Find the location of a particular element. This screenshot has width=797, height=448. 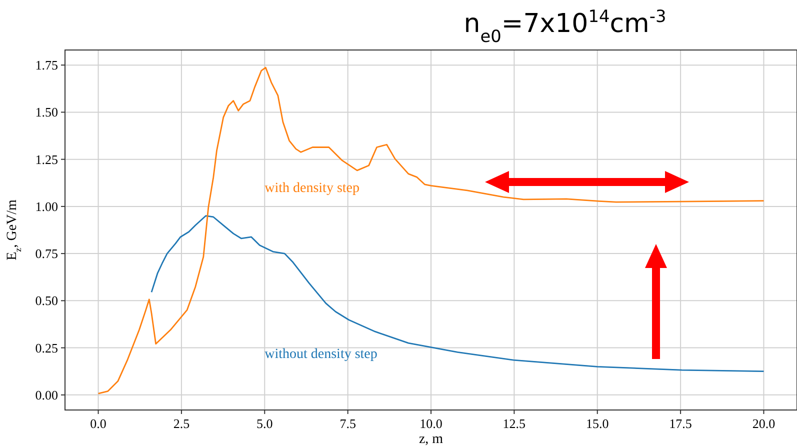

x-tick-label: 15.0 is located at coordinates (597, 423).